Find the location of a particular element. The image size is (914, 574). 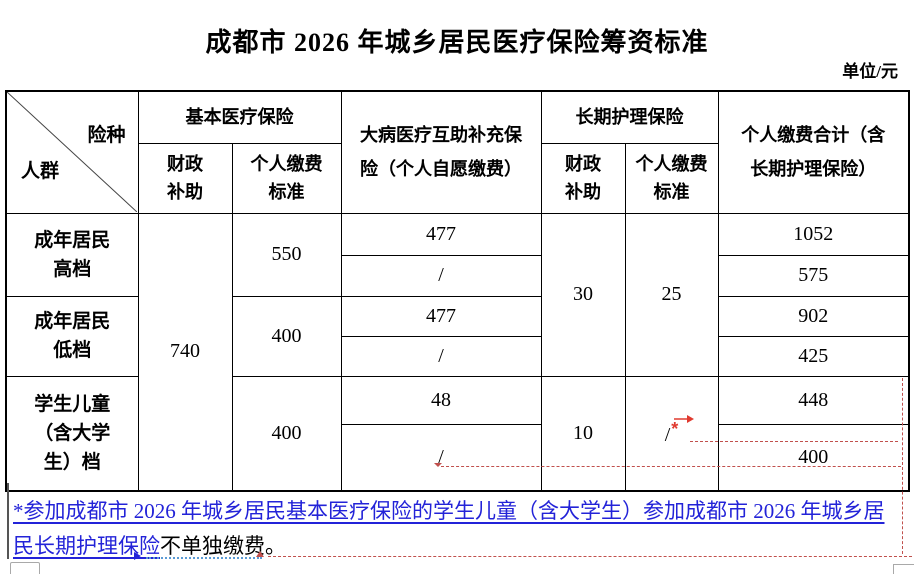

cell-student-total: 448 is located at coordinates (813, 400).